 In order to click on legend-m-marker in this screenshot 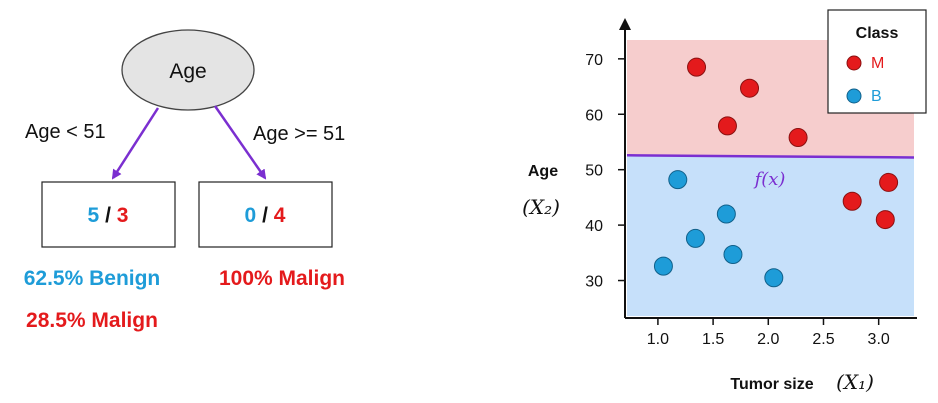, I will do `click(854, 63)`.